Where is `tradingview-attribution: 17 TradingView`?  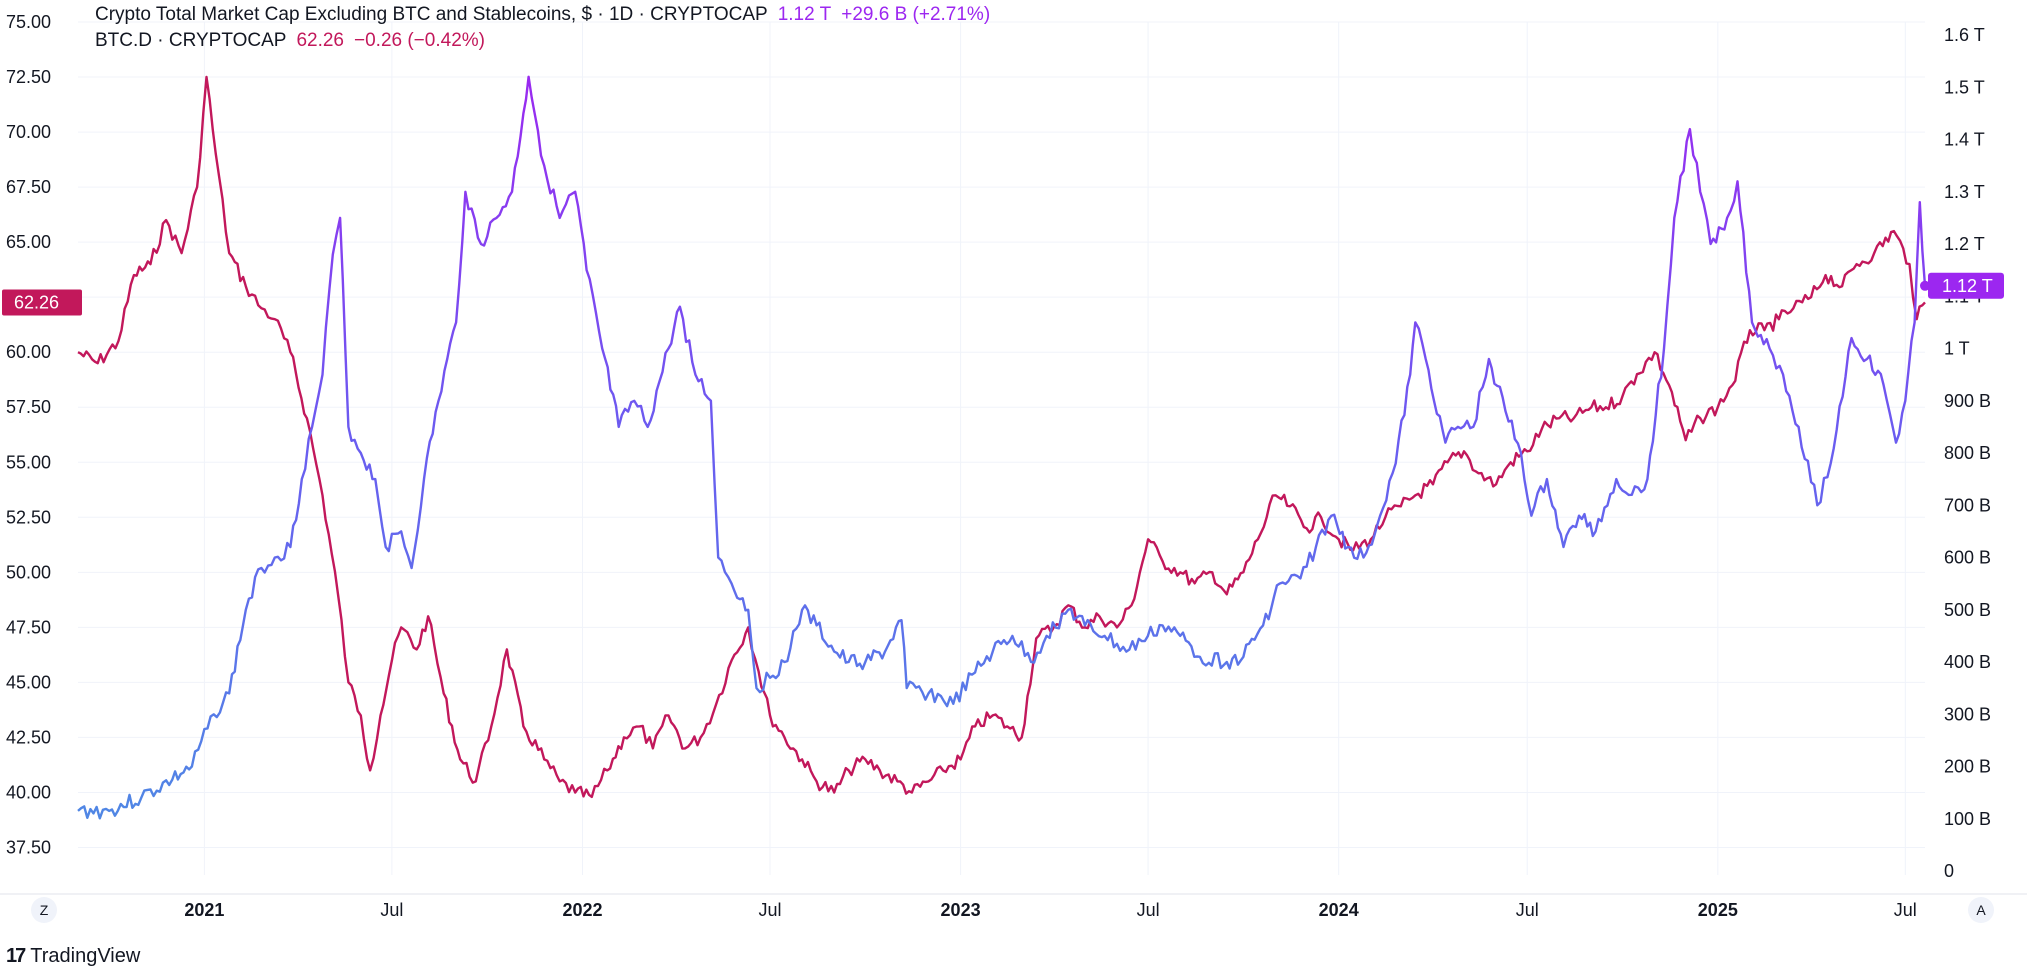
tradingview-attribution: 17 TradingView is located at coordinates (73, 956).